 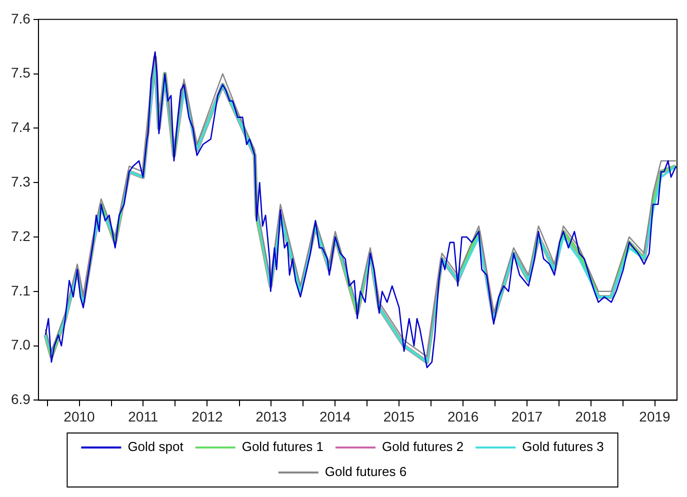 I want to click on x-tick-label: 2012, so click(x=208, y=416).